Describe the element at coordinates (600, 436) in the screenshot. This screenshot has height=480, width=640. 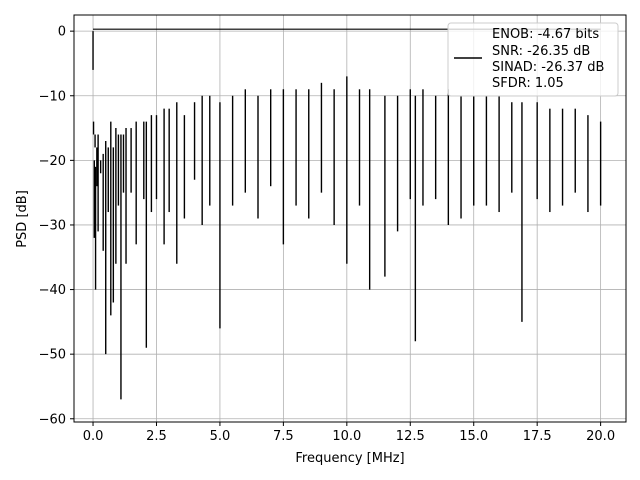
I see `x-tick-label: 20.0` at that location.